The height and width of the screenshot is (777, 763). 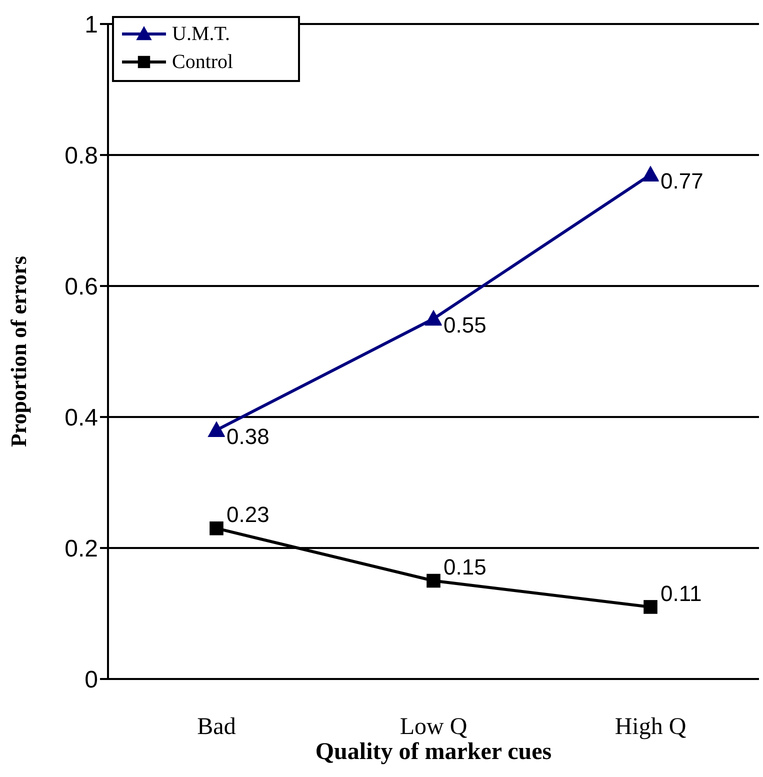 What do you see at coordinates (248, 515) in the screenshot?
I see `data-label: 0.23` at bounding box center [248, 515].